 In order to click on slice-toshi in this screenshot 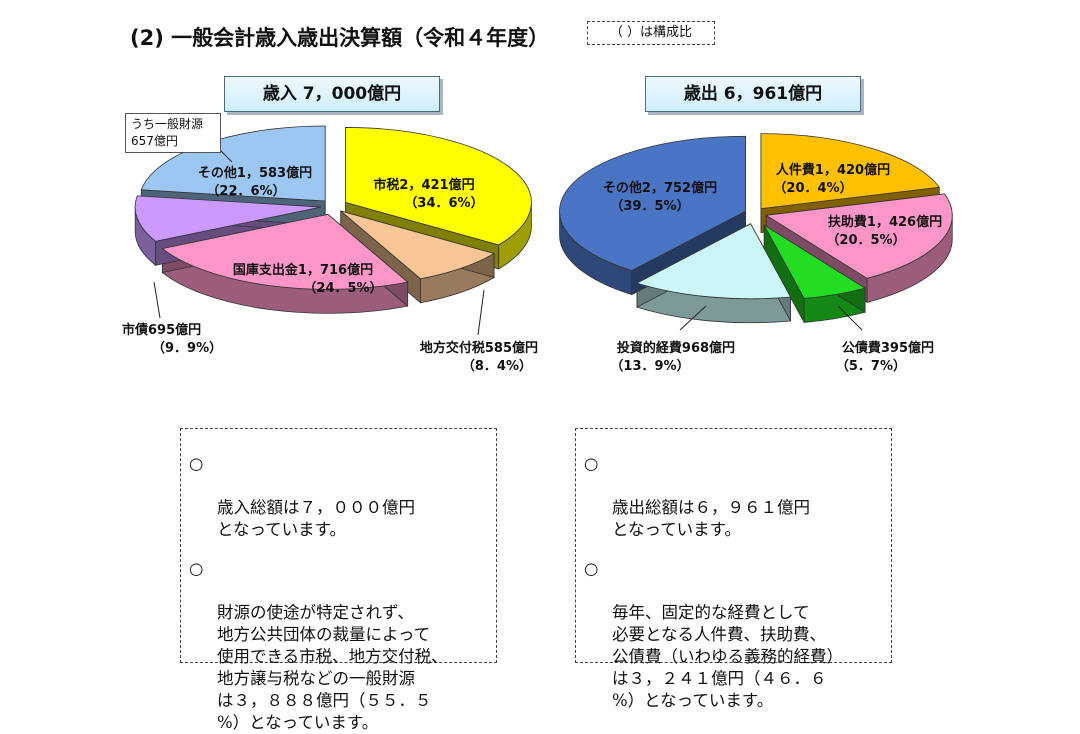, I will do `click(713, 261)`.